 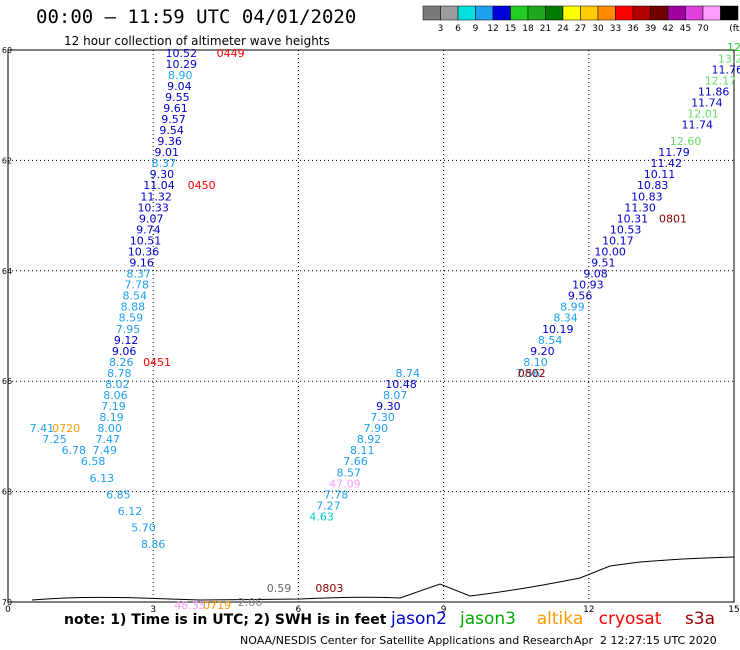 What do you see at coordinates (231, 53) in the screenshot?
I see `data-label-cryosat: 0449` at bounding box center [231, 53].